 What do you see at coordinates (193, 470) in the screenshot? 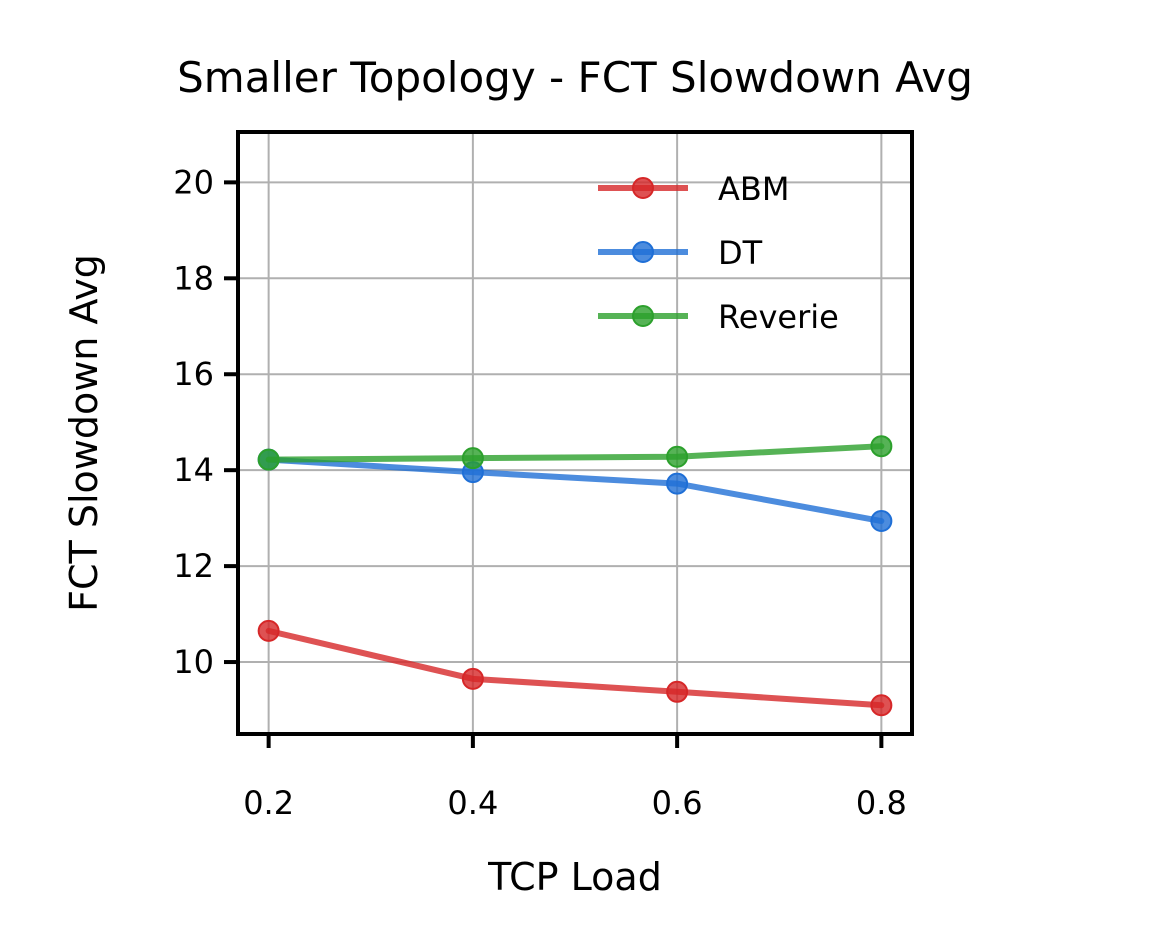
I see `y-tick-label: 14` at bounding box center [193, 470].